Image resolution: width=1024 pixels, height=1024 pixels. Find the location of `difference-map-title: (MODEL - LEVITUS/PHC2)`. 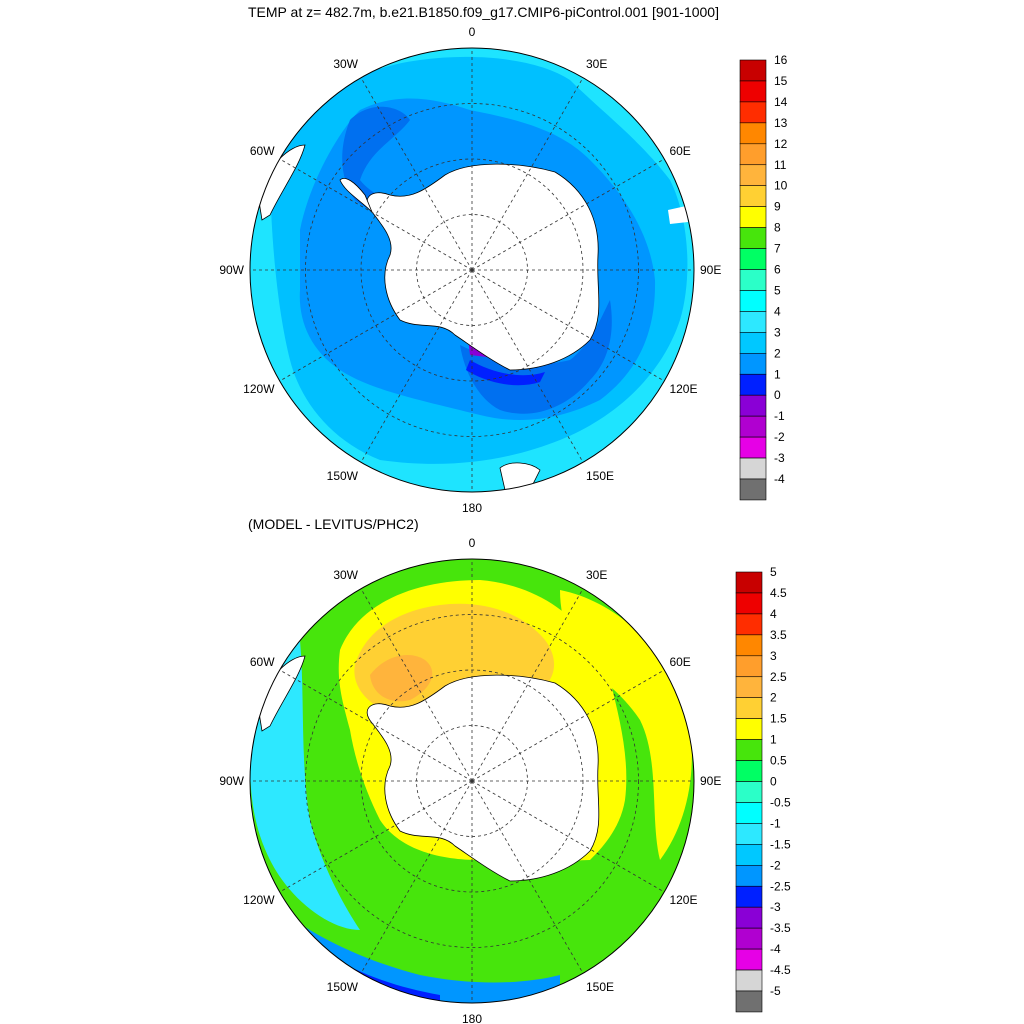

difference-map-title: (MODEL - LEVITUS/PHC2) is located at coordinates (333, 524).